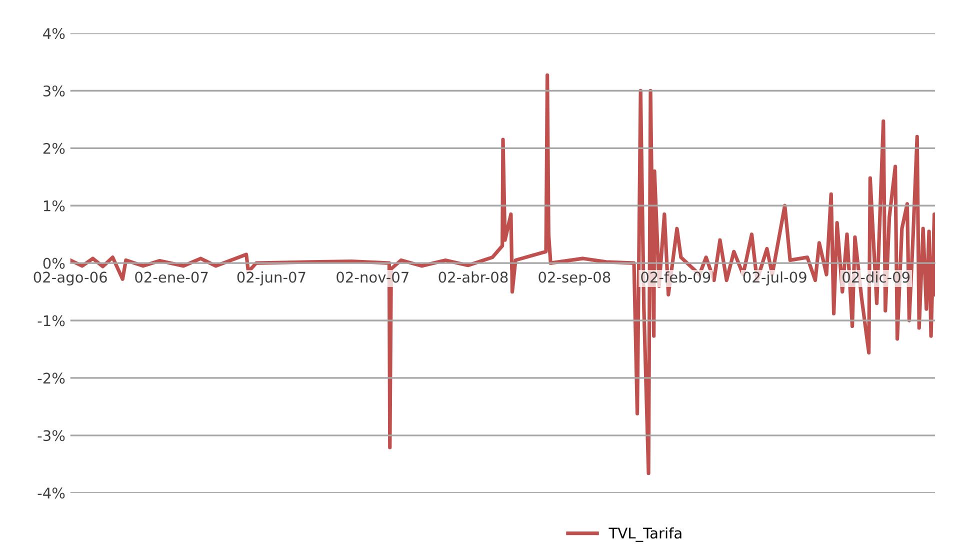 This screenshot has width=977, height=555. I want to click on y-tick-label: -1%, so click(51, 320).